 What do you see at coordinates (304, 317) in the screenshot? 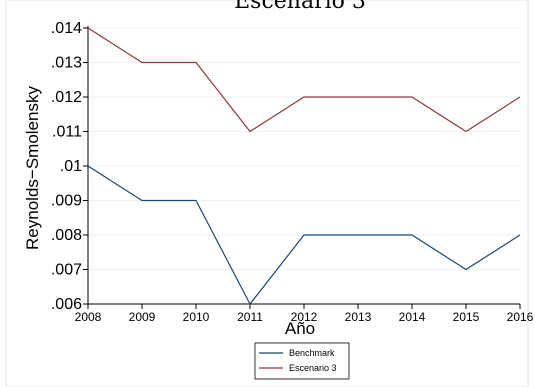
I see `x-tick-label: 2012` at bounding box center [304, 317].